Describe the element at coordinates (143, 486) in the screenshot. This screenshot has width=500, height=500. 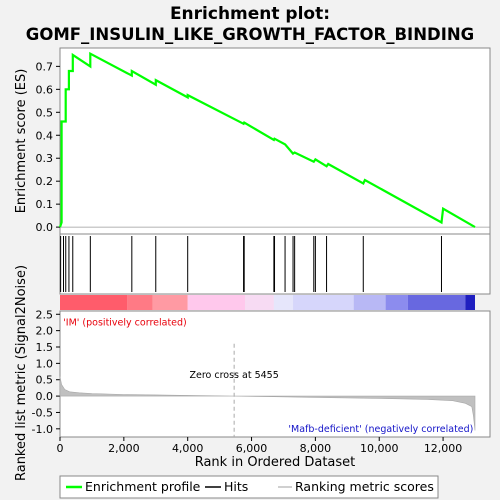
I see `legend-es-label: Enrichment profile` at that location.